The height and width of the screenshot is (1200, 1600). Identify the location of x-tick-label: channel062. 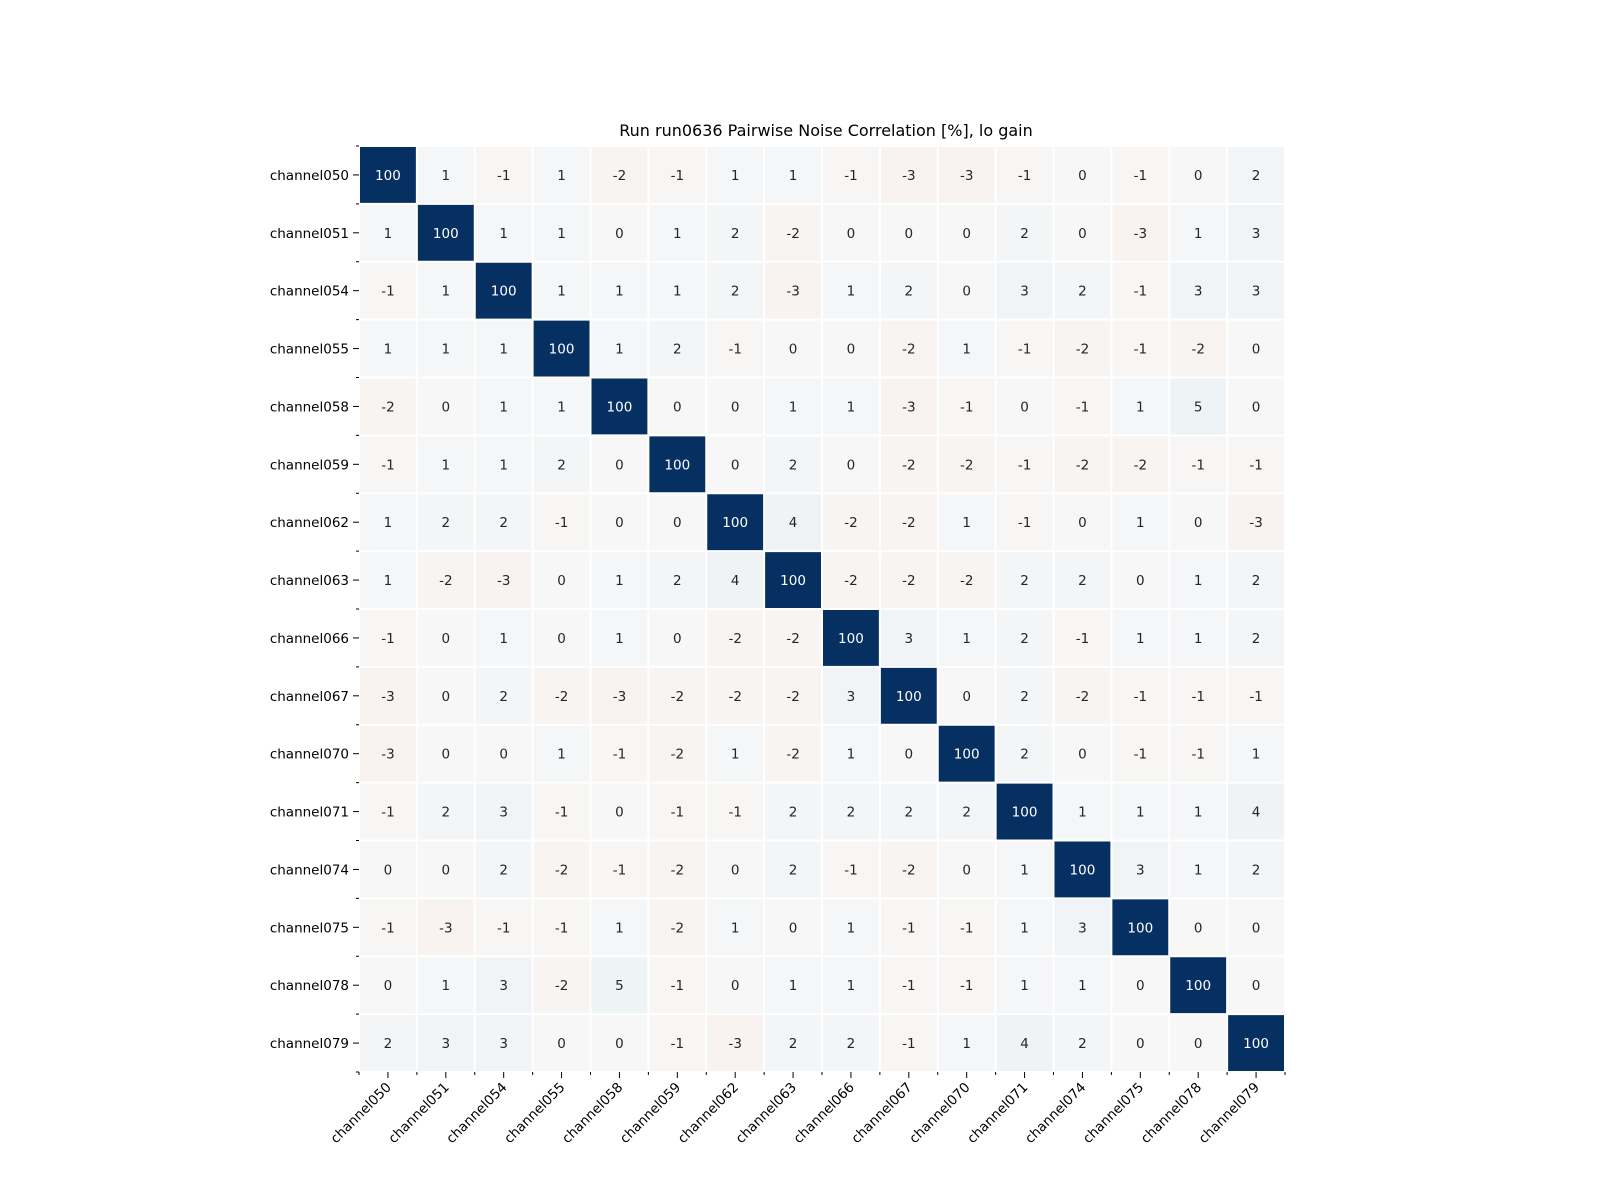
(708, 1113).